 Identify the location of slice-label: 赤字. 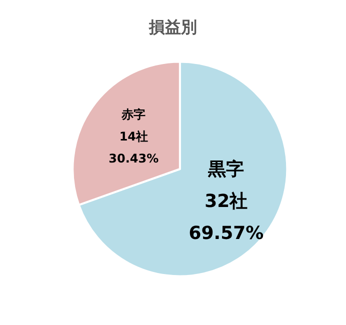
(133, 114).